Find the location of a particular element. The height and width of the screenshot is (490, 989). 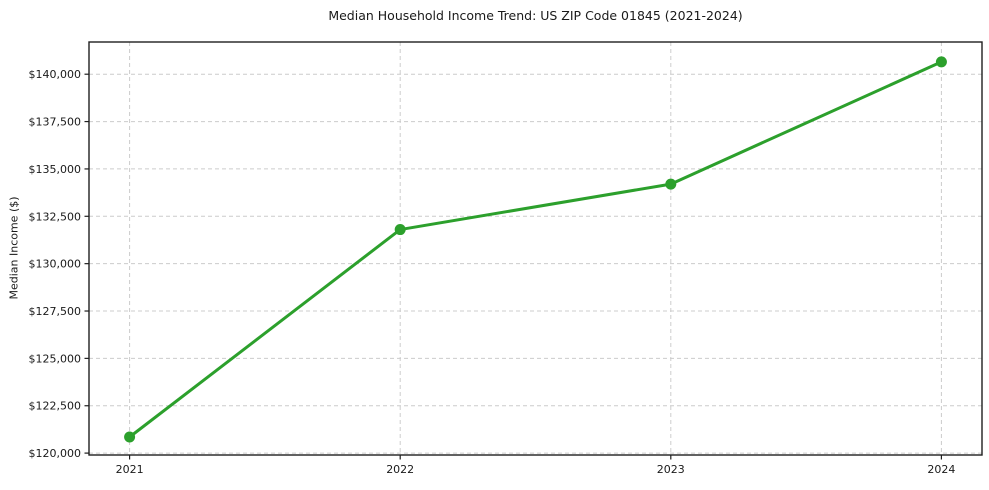

data-point-2022 is located at coordinates (400, 230).